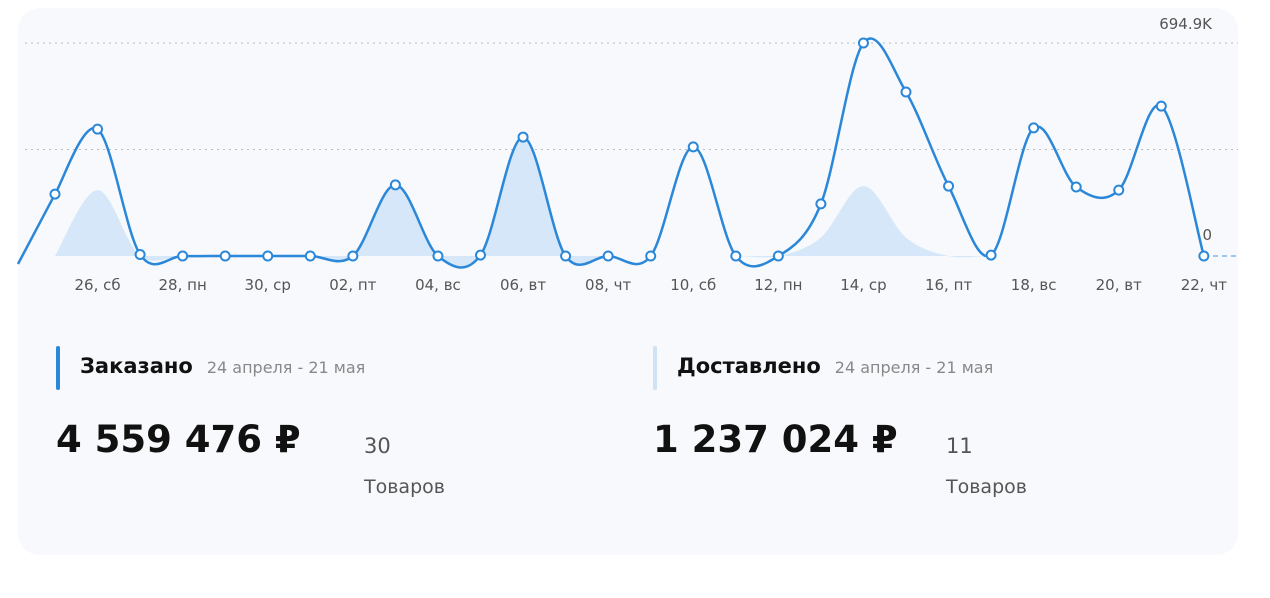  What do you see at coordinates (1207, 235) in the screenshot?
I see `y-tick-label: 0` at bounding box center [1207, 235].